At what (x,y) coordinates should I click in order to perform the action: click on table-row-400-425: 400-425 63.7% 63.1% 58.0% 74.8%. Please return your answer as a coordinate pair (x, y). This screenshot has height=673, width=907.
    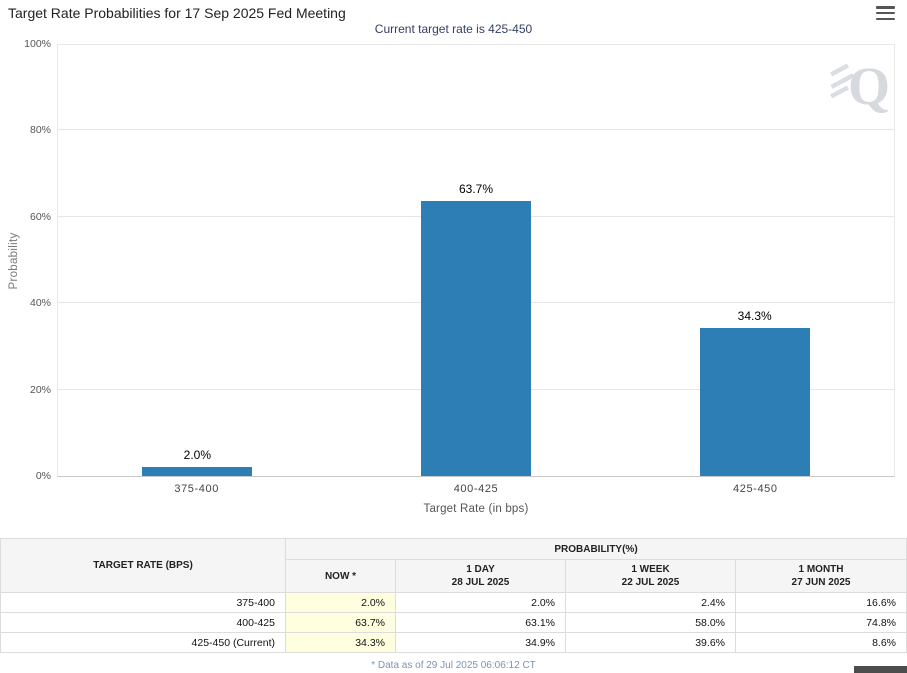
    Looking at the image, I should click on (453, 622).